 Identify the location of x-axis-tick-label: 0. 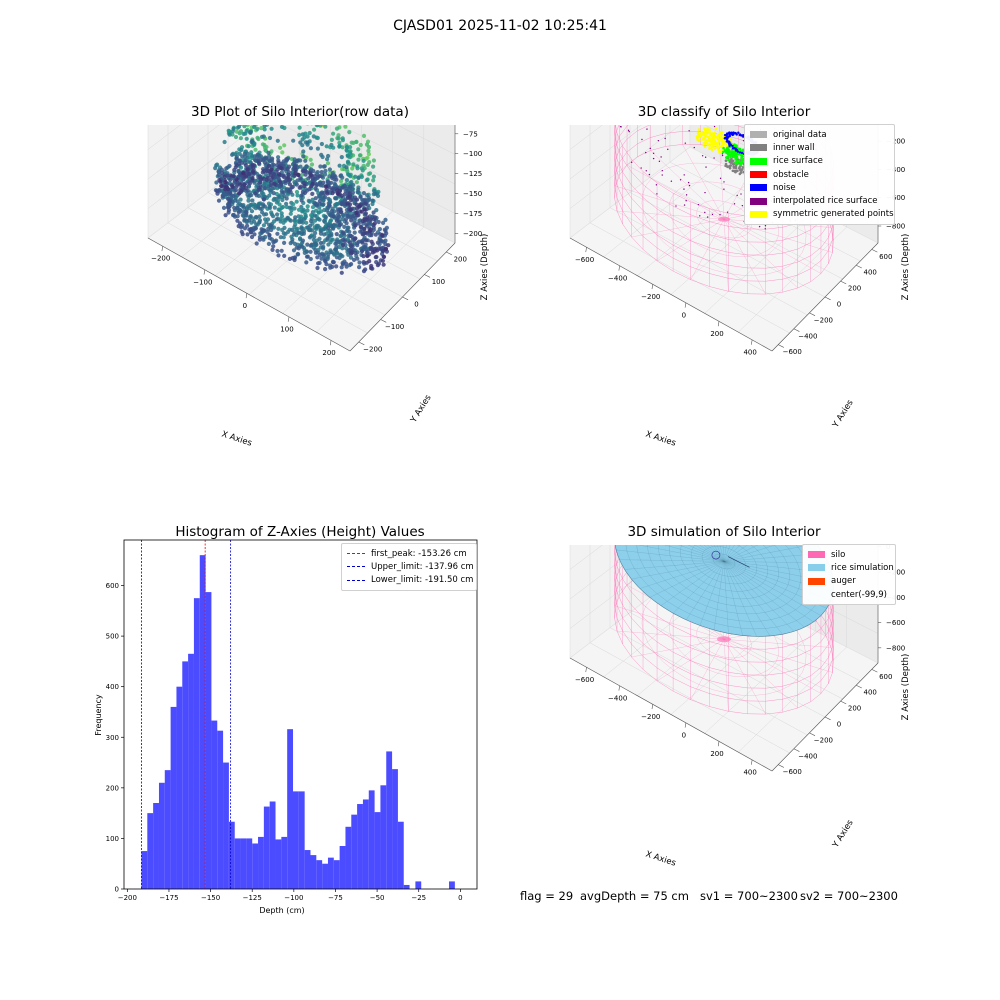
(684, 735).